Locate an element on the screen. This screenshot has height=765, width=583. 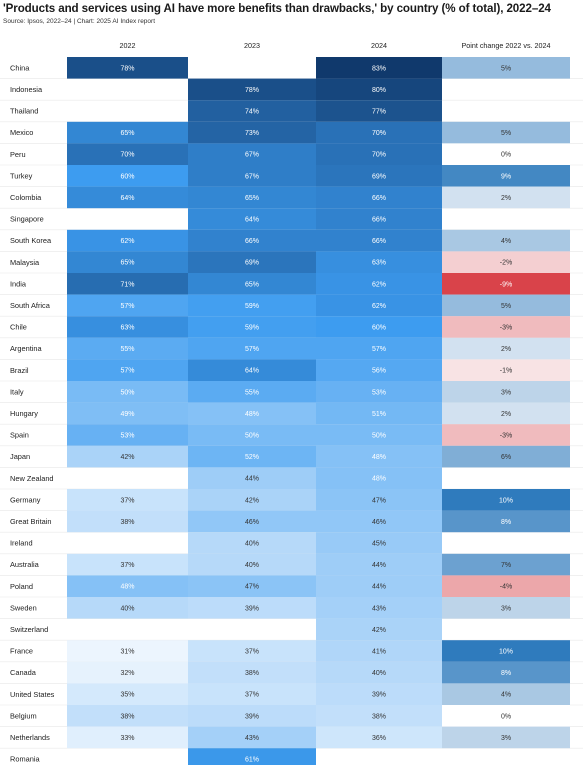
cell-value-label: 49% is located at coordinates (127, 414).